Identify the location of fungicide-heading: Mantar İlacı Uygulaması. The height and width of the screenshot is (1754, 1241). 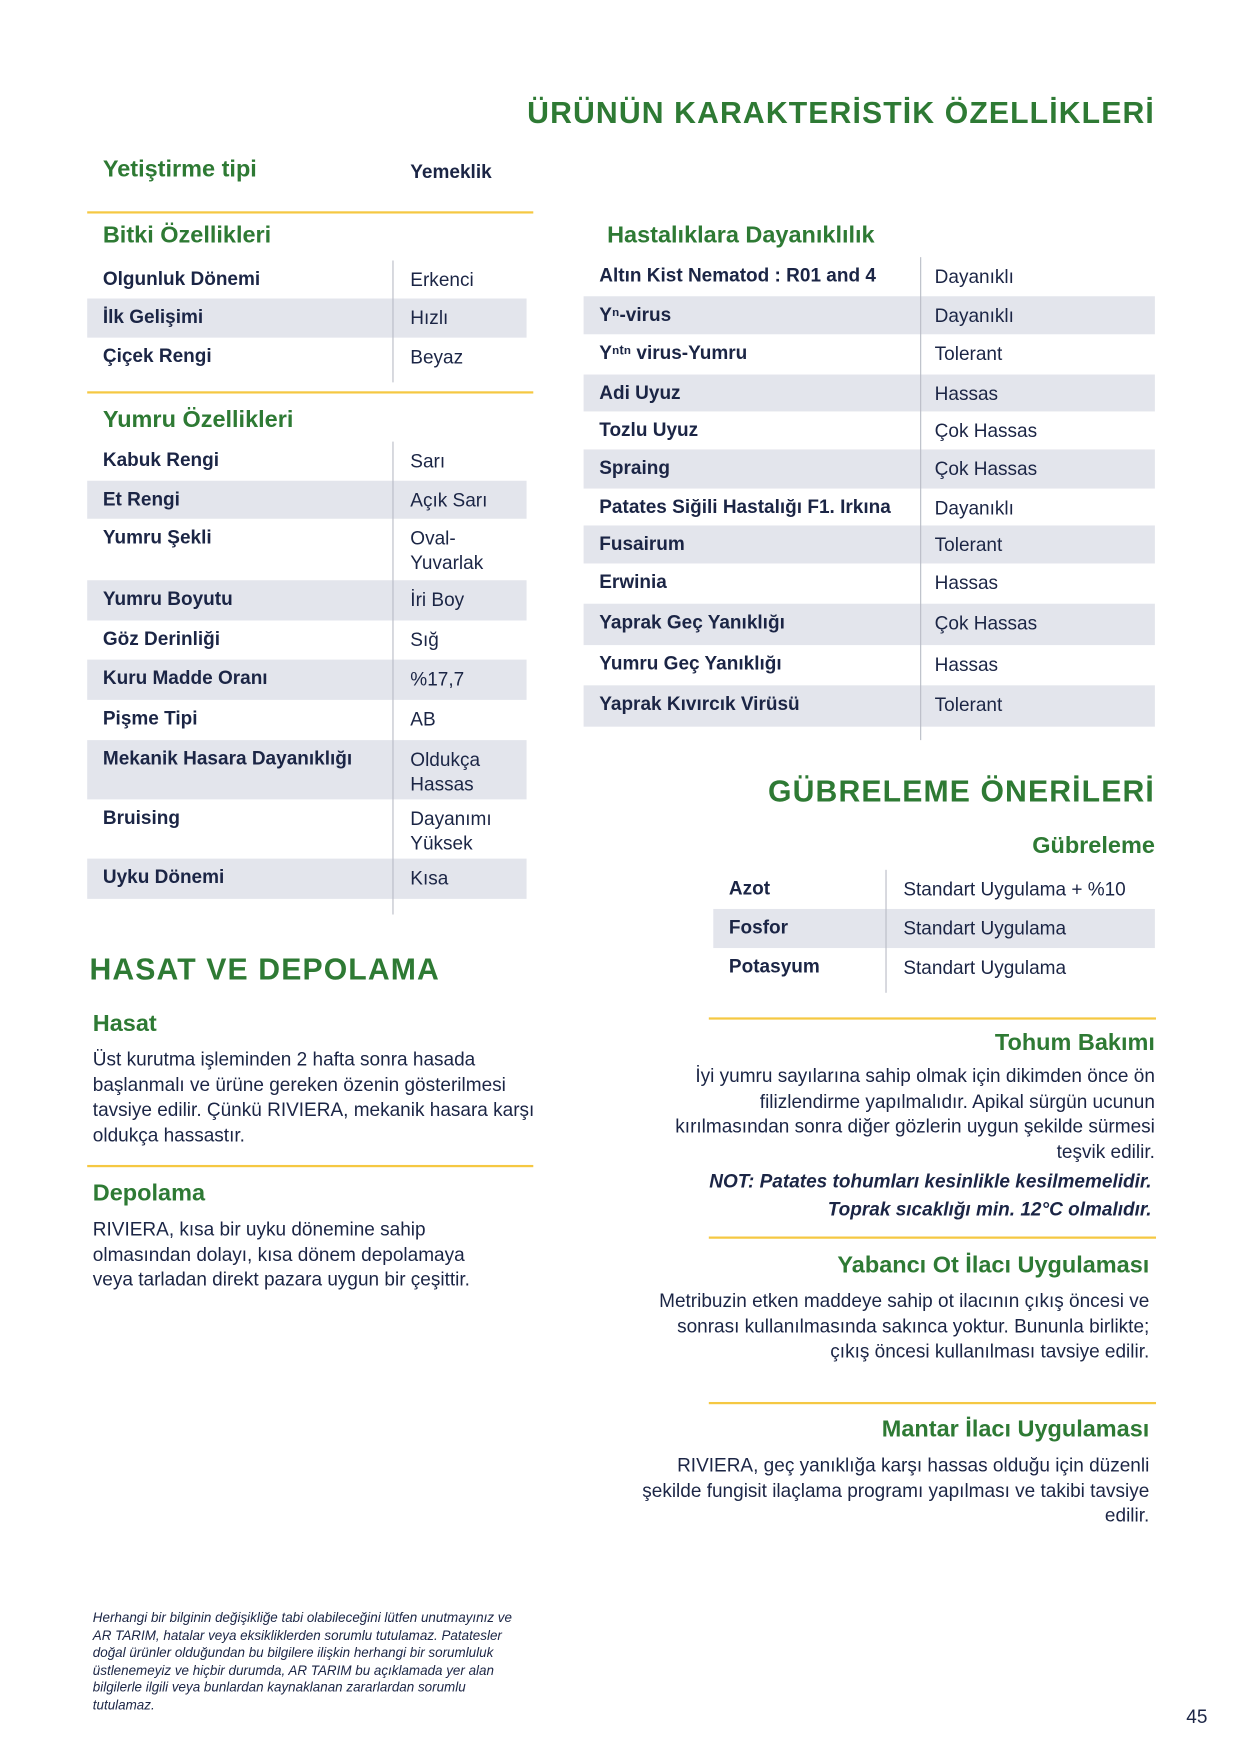
(1015, 1429).